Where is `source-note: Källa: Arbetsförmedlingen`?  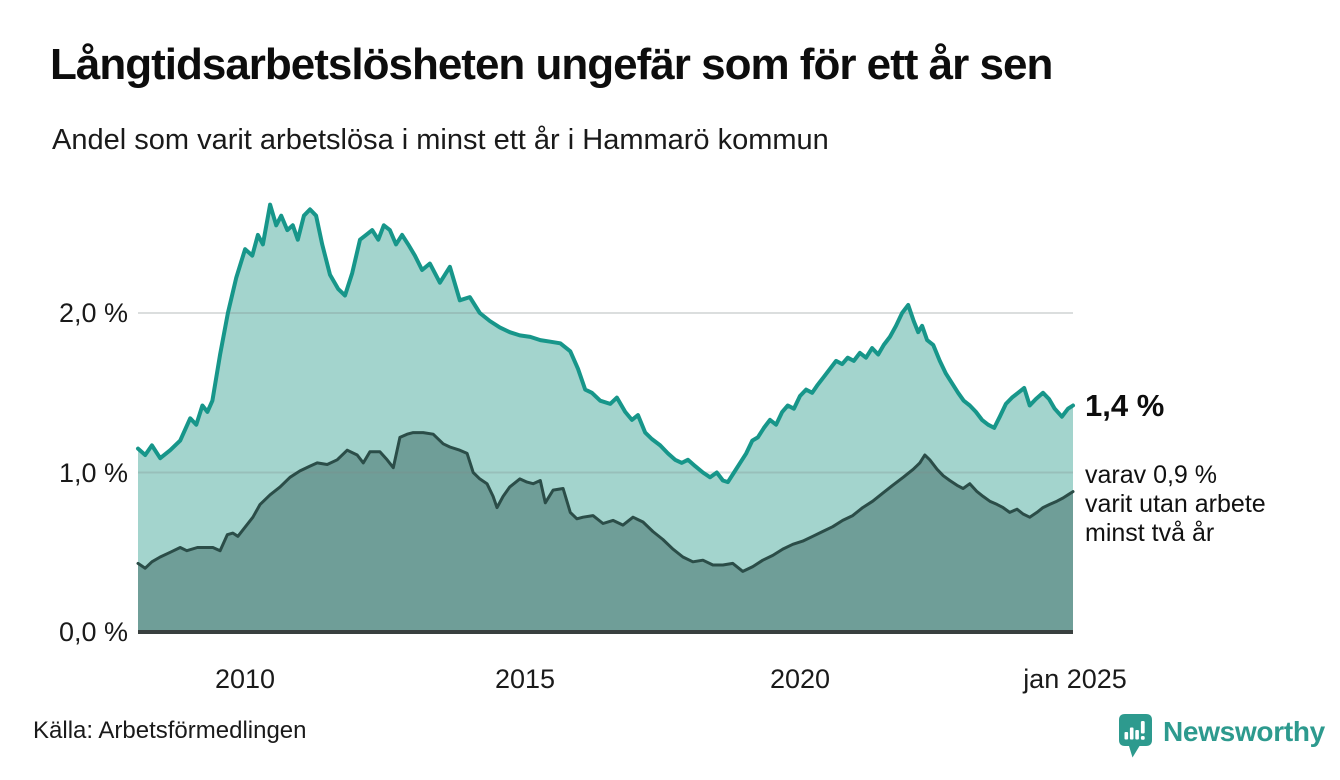 source-note: Källa: Arbetsförmedlingen is located at coordinates (170, 730).